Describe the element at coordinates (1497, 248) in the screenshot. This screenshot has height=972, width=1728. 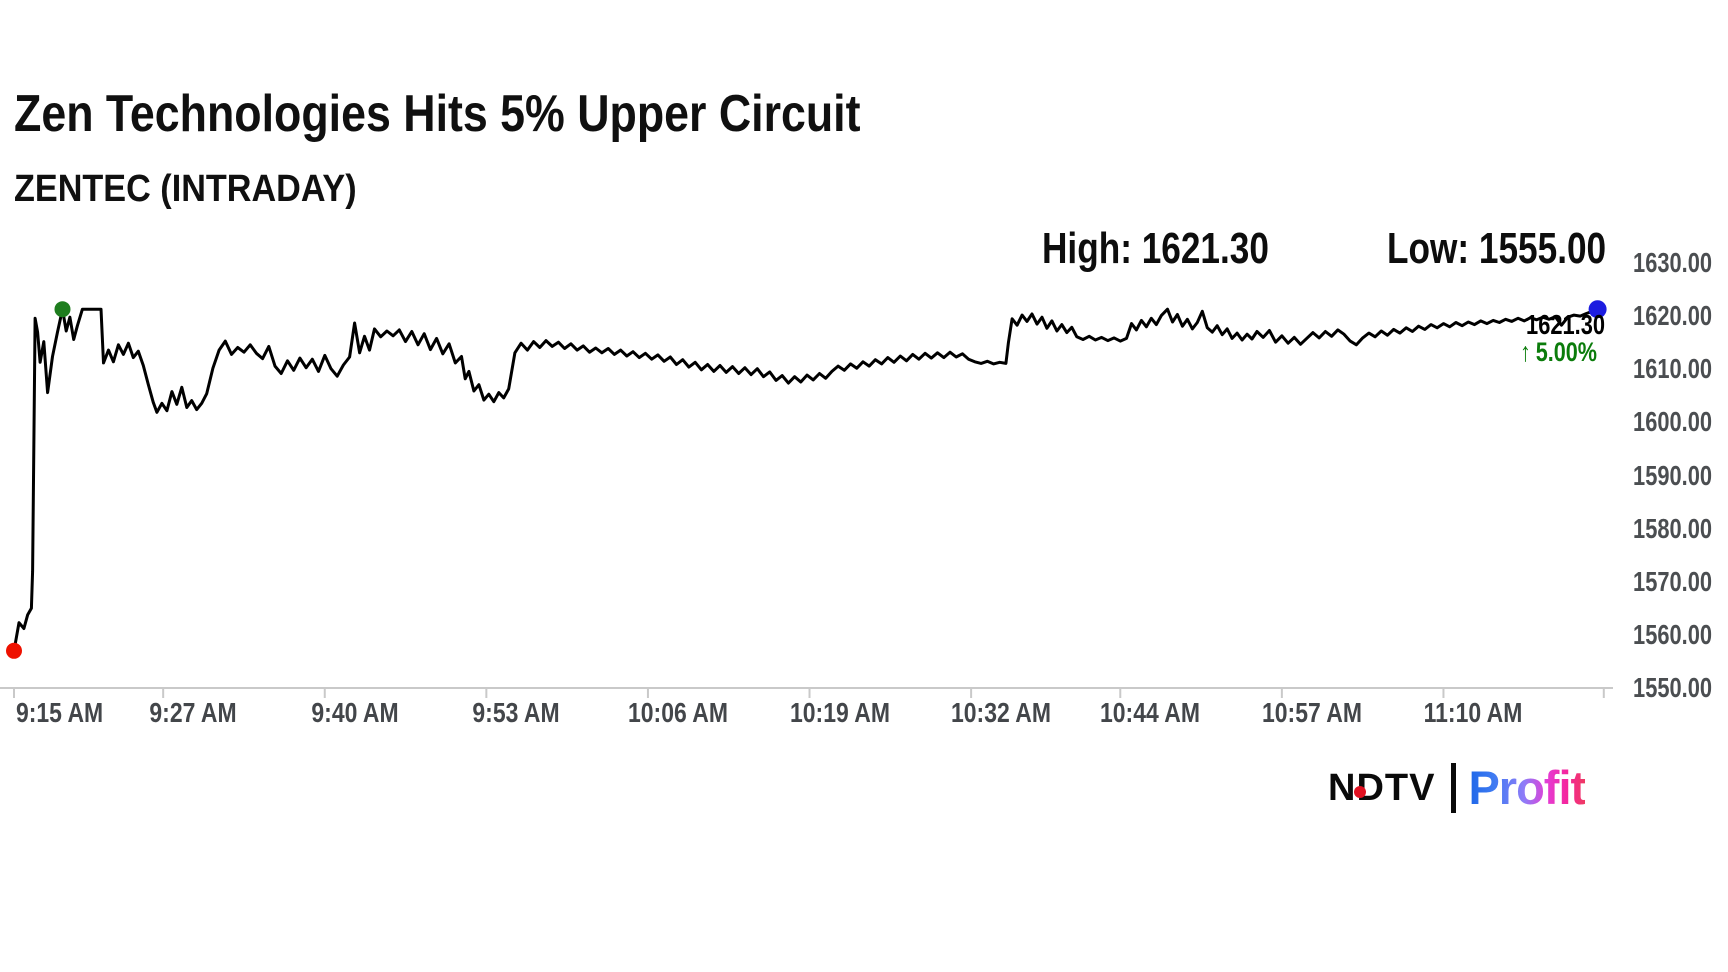
I see `low-value-label: Low: 1555.00` at that location.